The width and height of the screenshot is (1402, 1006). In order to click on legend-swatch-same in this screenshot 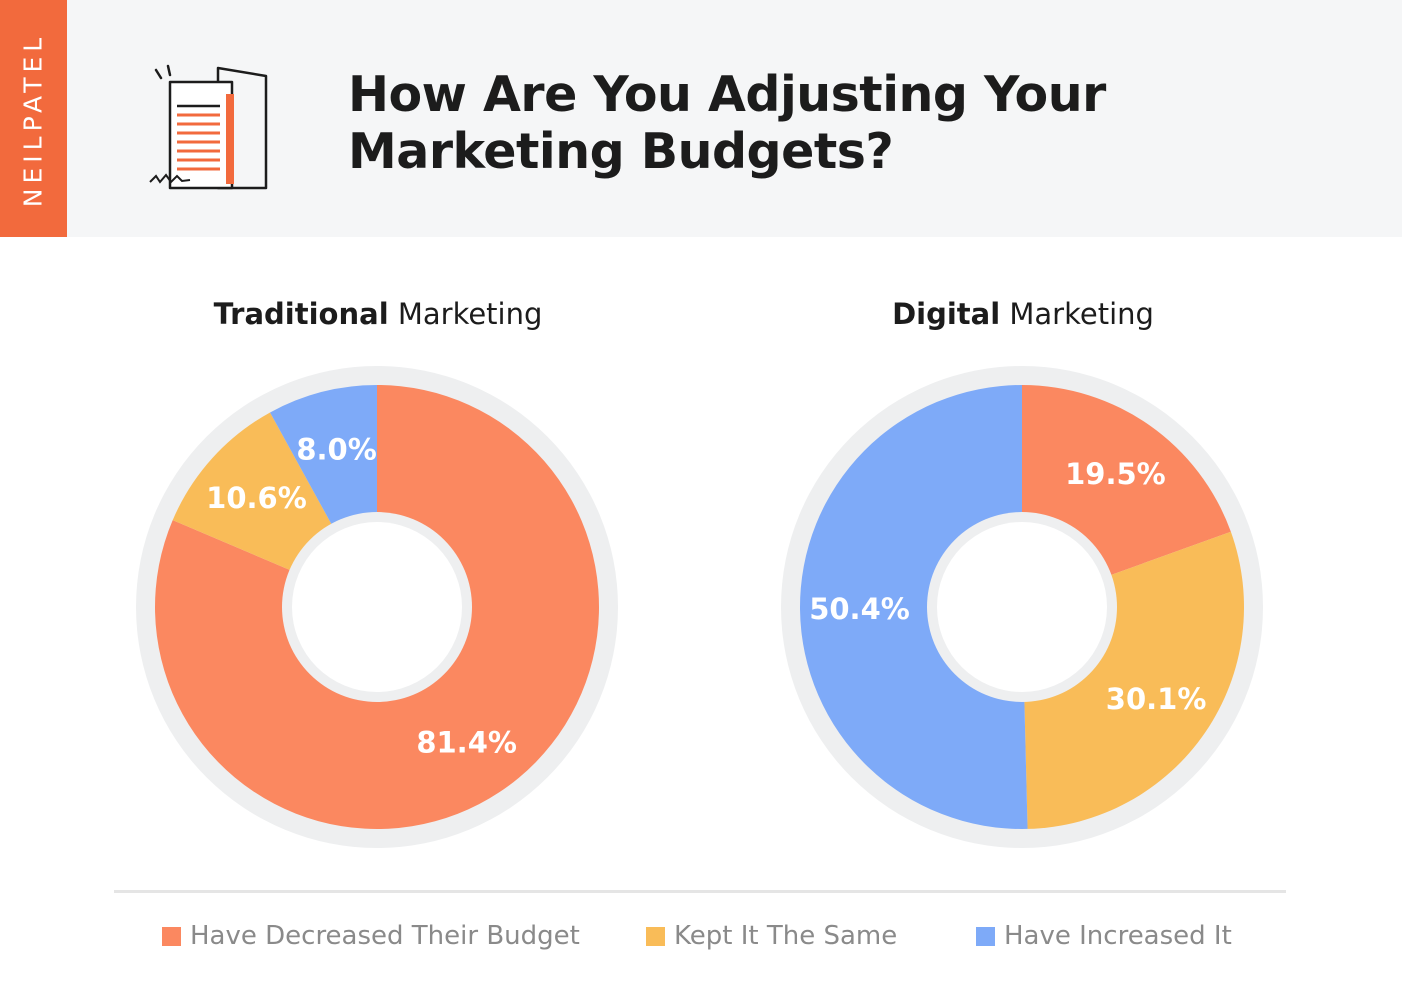, I will do `click(655, 936)`.